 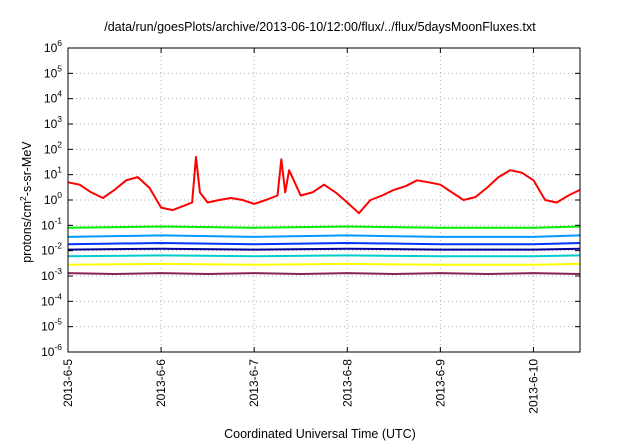 What do you see at coordinates (53, 71) in the screenshot?
I see `y-tick-label: 10⁵` at bounding box center [53, 71].